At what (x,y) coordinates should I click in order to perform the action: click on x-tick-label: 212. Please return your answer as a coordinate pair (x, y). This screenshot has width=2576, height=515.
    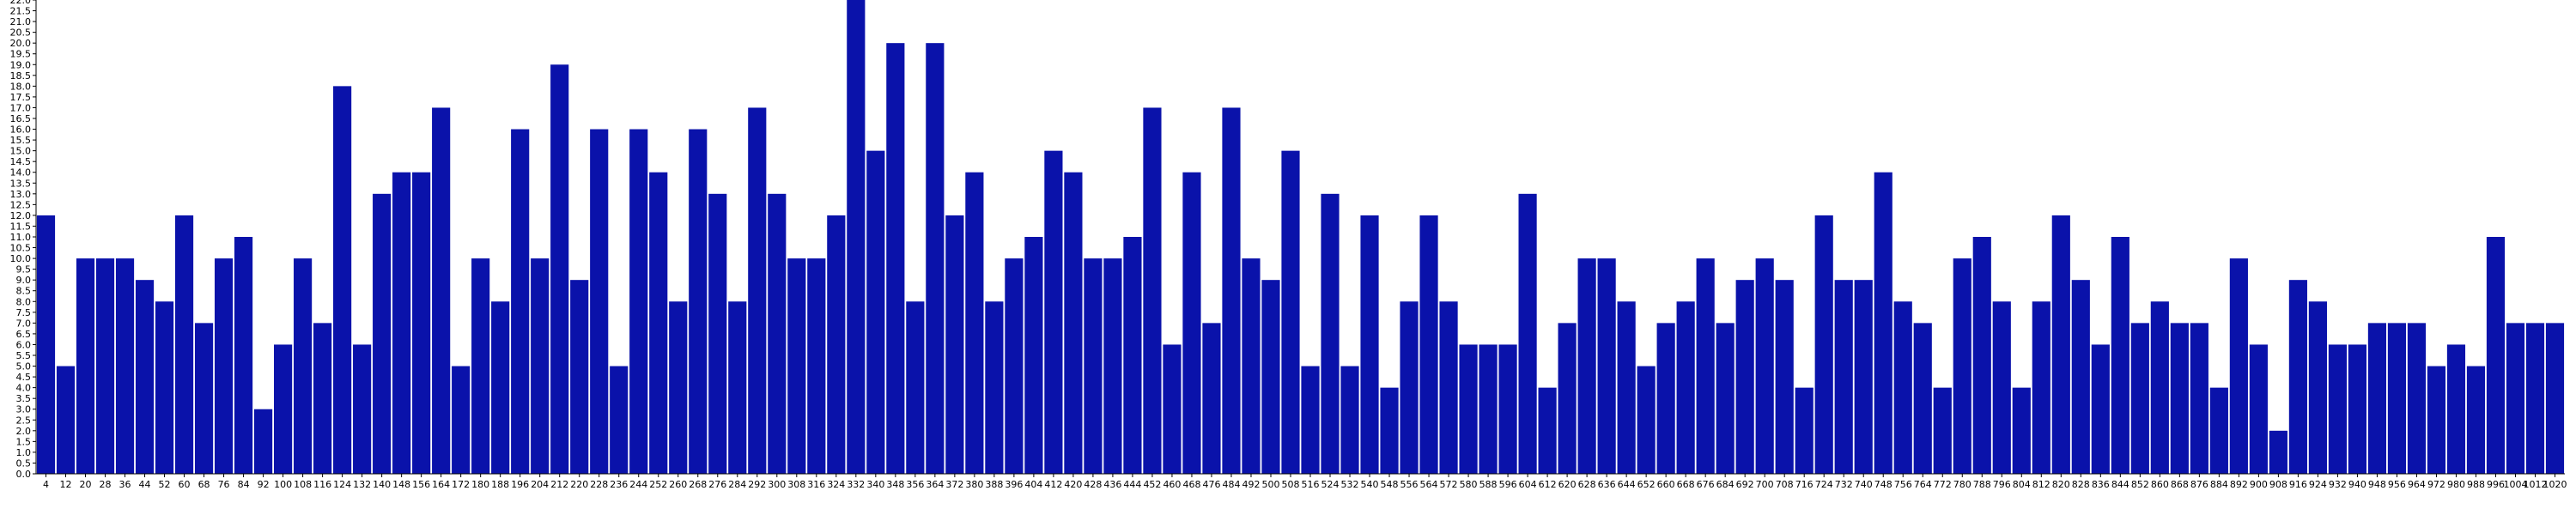
    Looking at the image, I should click on (559, 484).